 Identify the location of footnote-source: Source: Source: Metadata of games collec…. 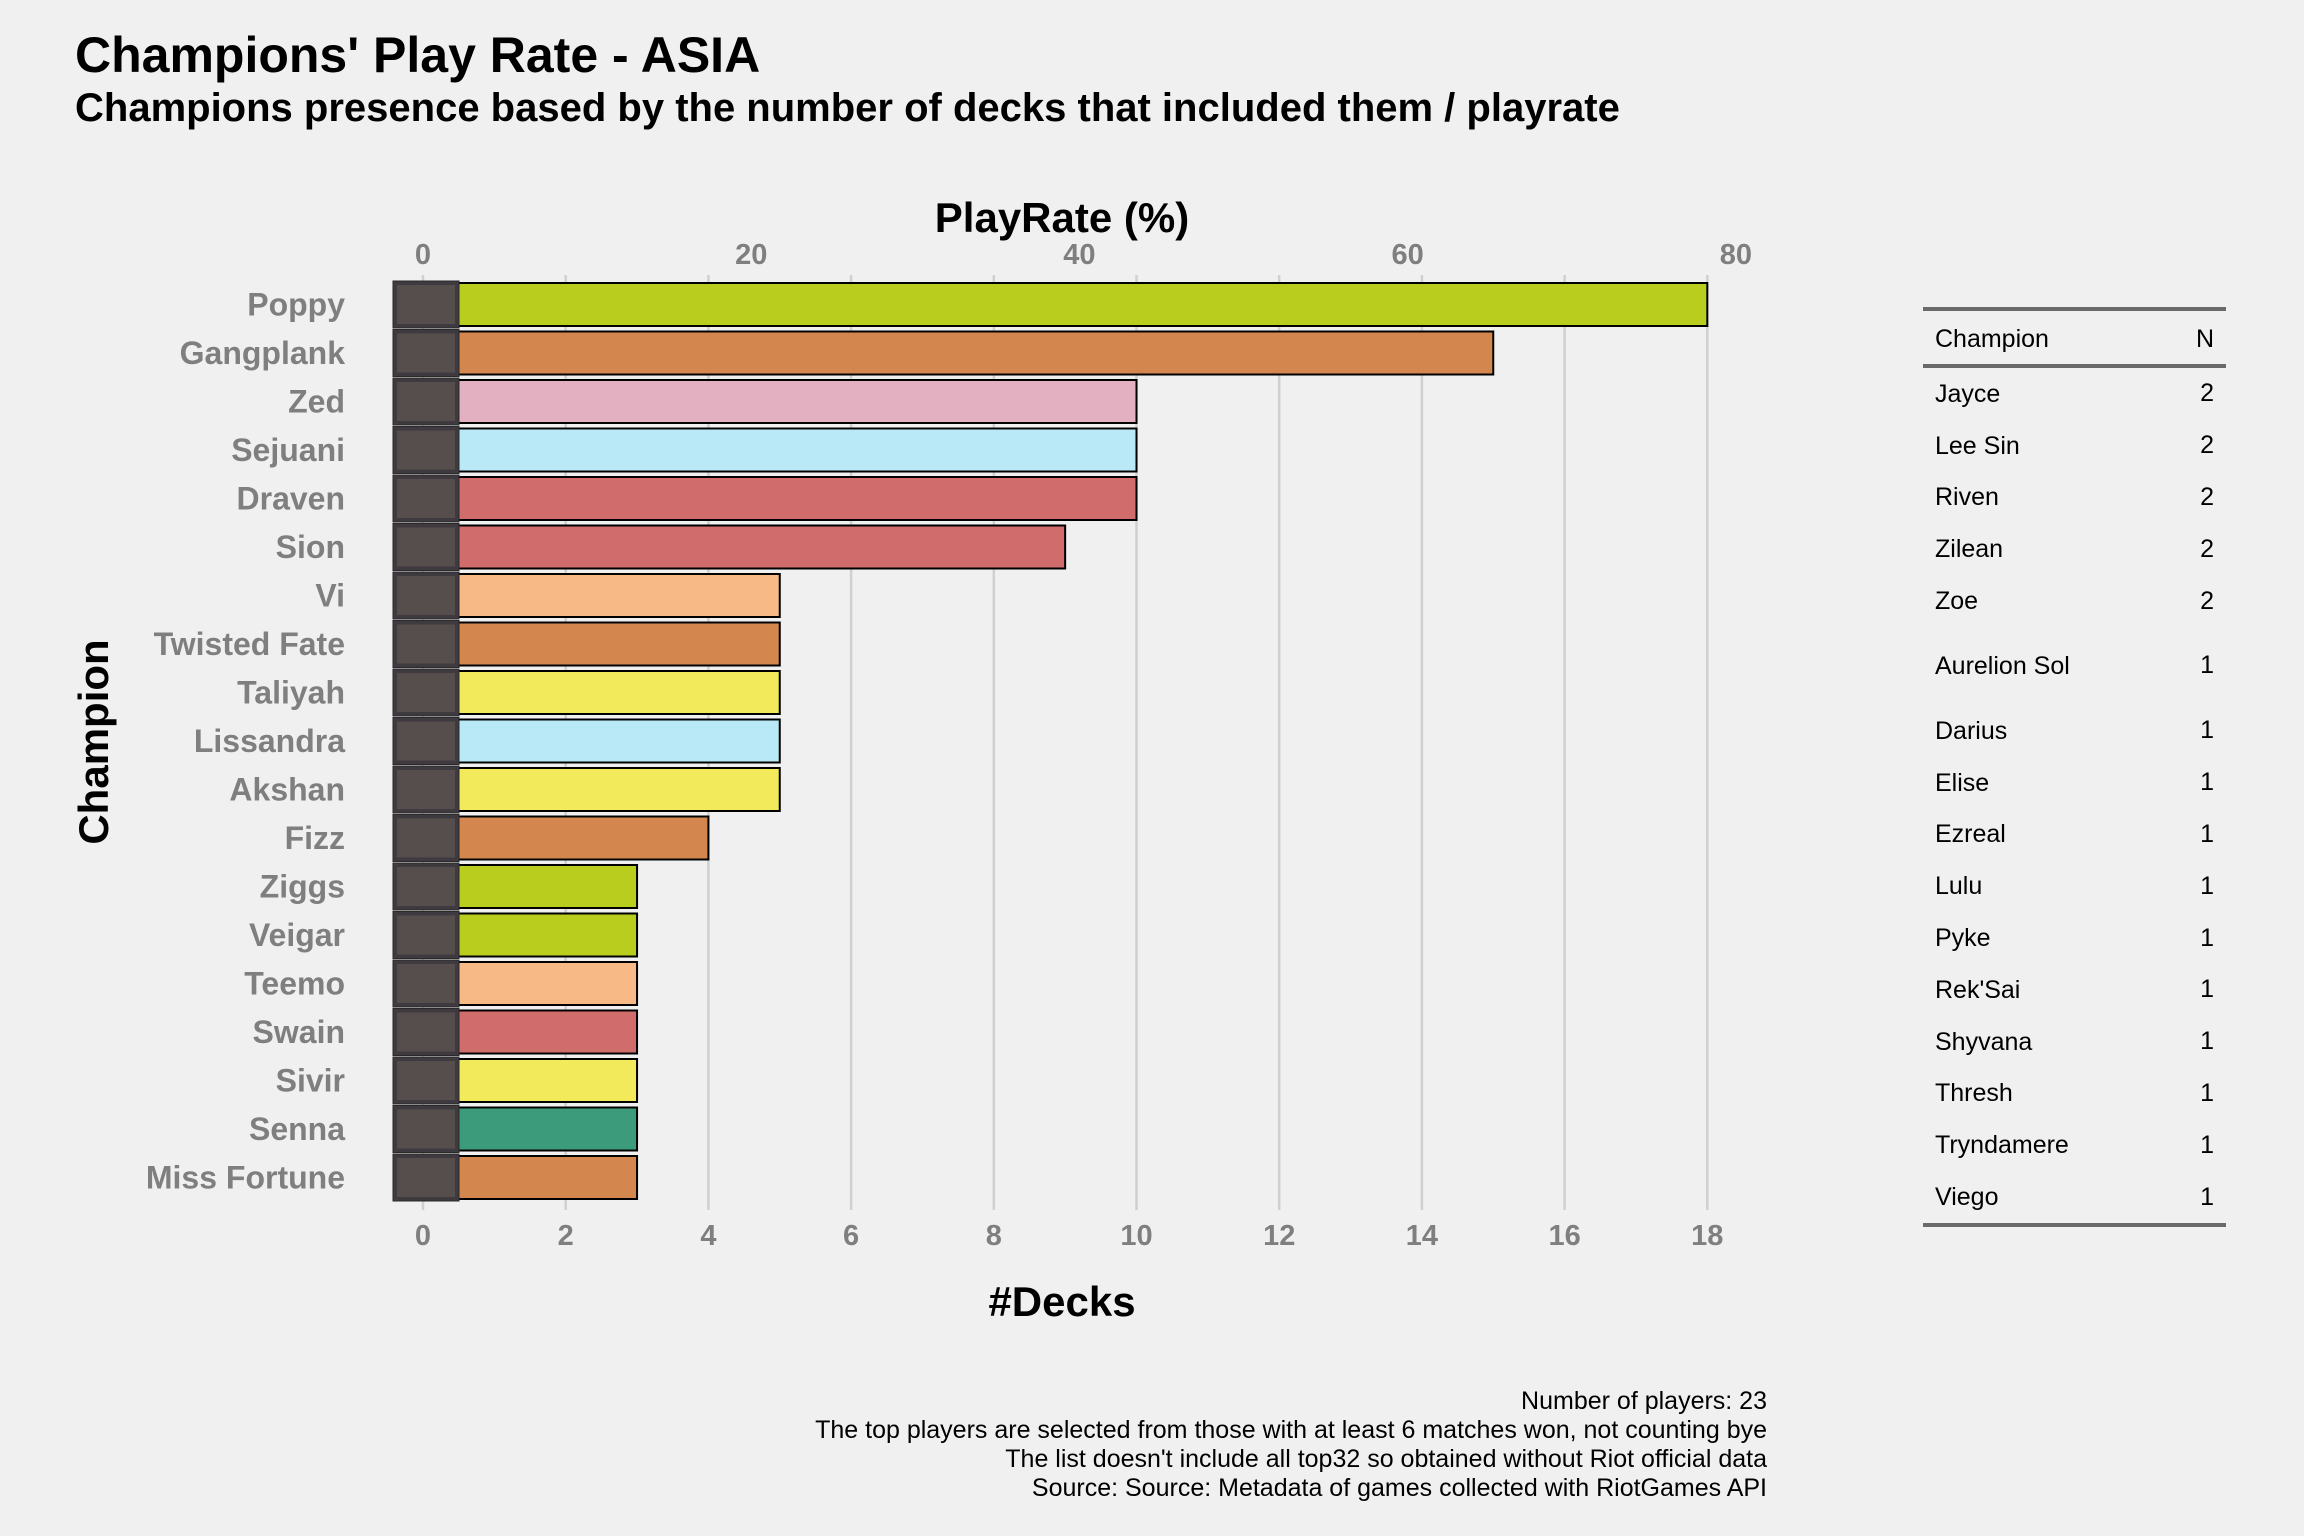
(1399, 1488).